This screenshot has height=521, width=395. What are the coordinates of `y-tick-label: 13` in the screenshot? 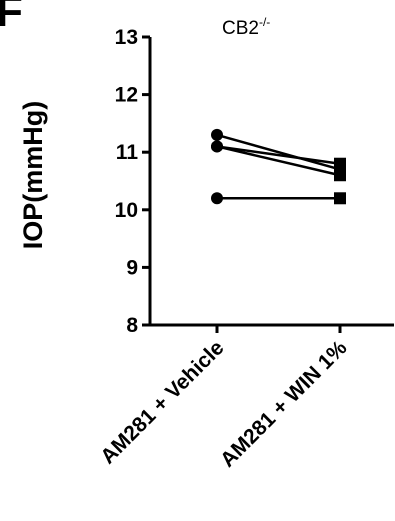 It's located at (126, 37).